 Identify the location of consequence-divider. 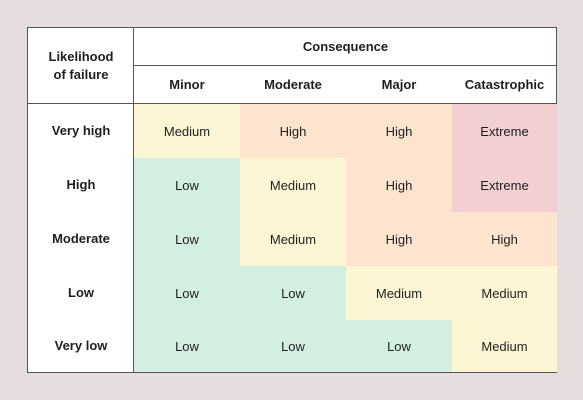
(345, 65).